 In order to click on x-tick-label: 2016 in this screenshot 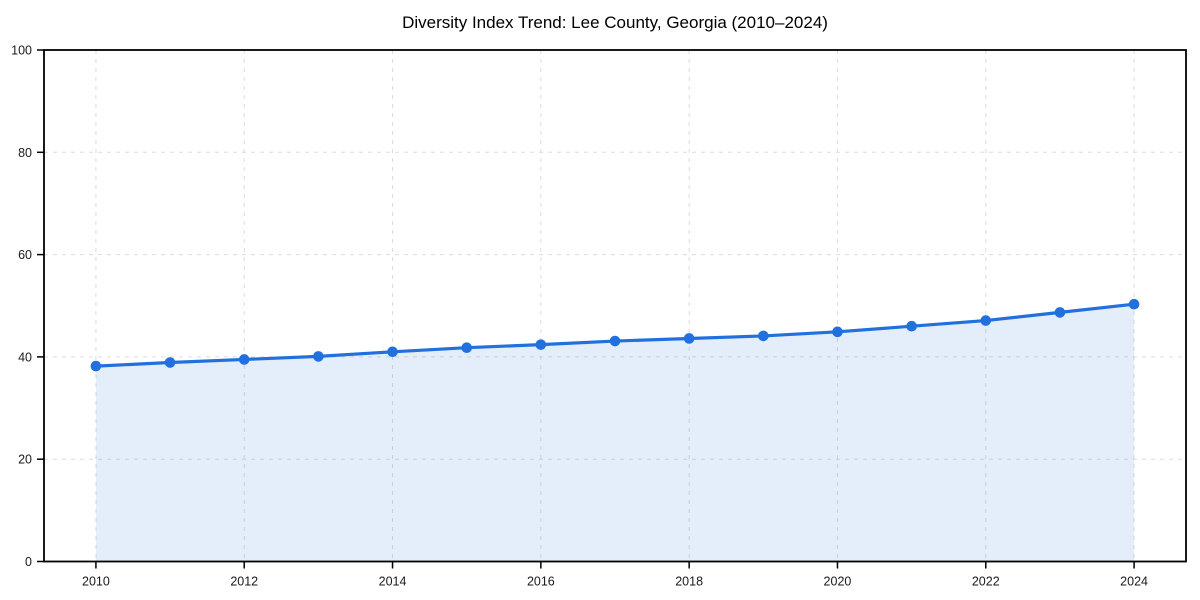, I will do `click(541, 582)`.